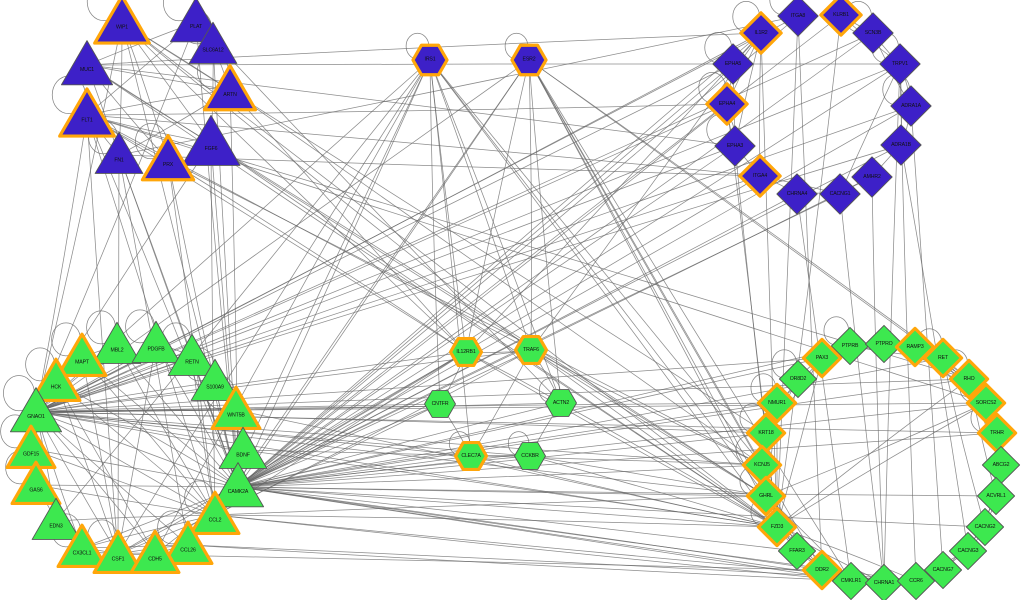  I want to click on graph-node: CCKBR, so click(530, 456).